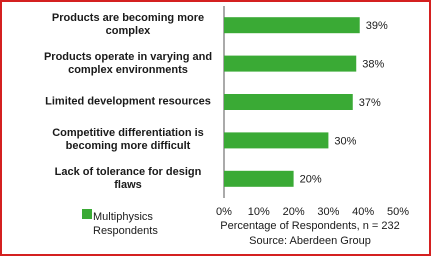 The image size is (431, 256). What do you see at coordinates (125, 224) in the screenshot?
I see `legend-label: Multiphysics Respondents` at bounding box center [125, 224].